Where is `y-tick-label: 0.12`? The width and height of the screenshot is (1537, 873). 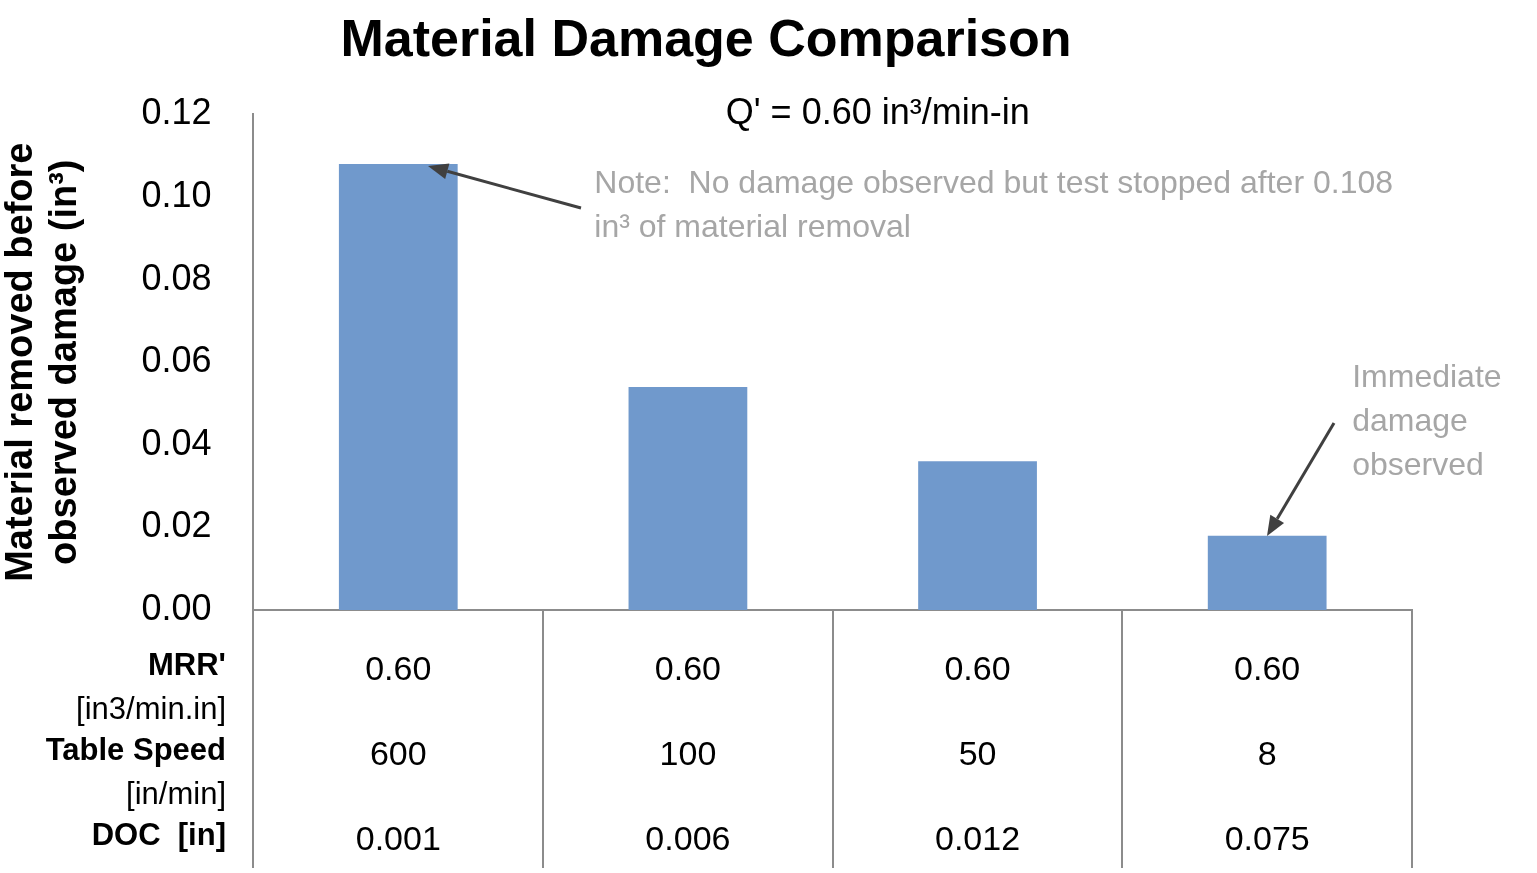
y-tick-label: 0.12 is located at coordinates (176, 112).